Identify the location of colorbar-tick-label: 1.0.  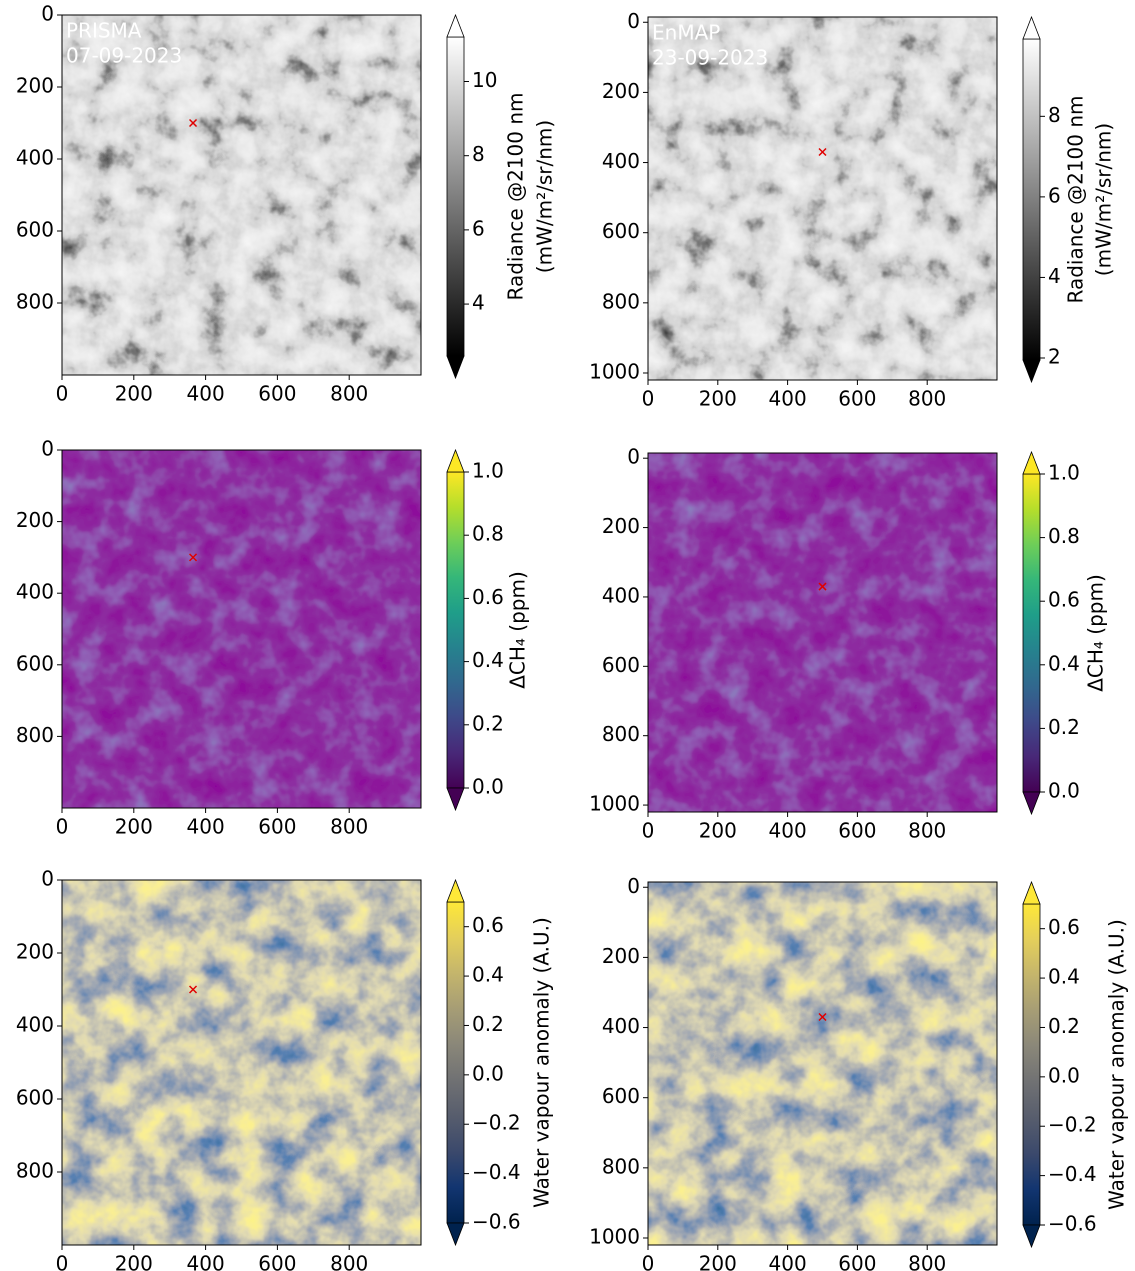
(488, 471).